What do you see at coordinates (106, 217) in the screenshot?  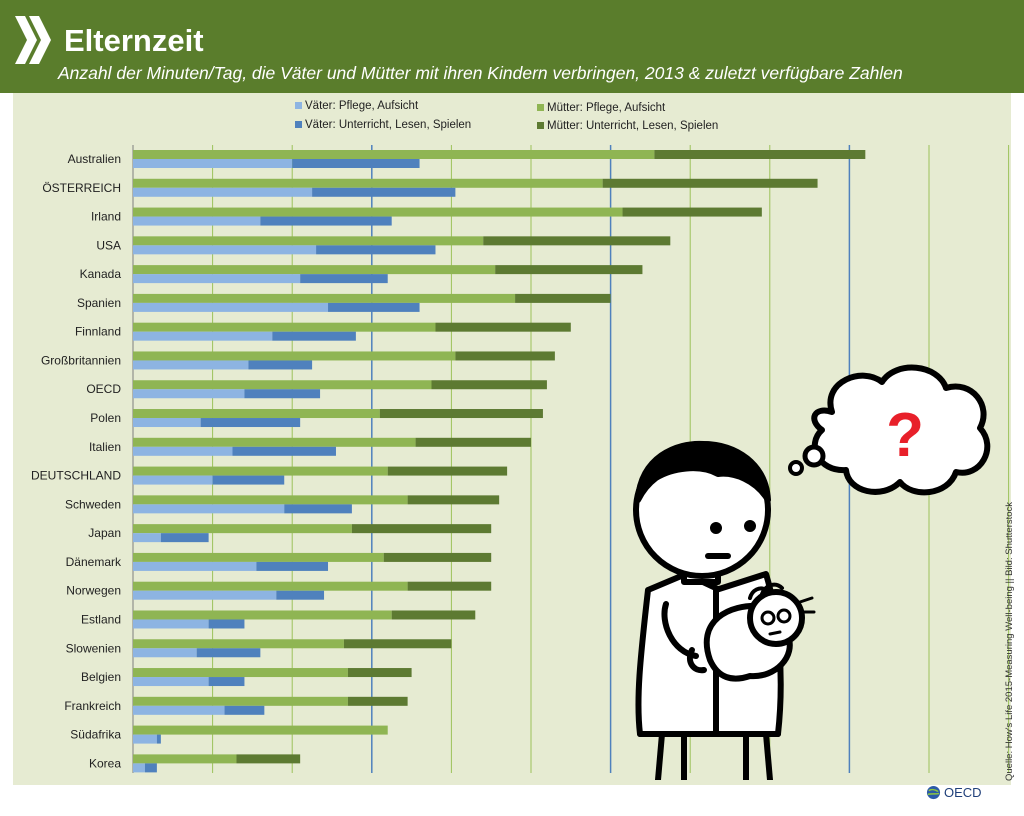 I see `category-label: Irland` at bounding box center [106, 217].